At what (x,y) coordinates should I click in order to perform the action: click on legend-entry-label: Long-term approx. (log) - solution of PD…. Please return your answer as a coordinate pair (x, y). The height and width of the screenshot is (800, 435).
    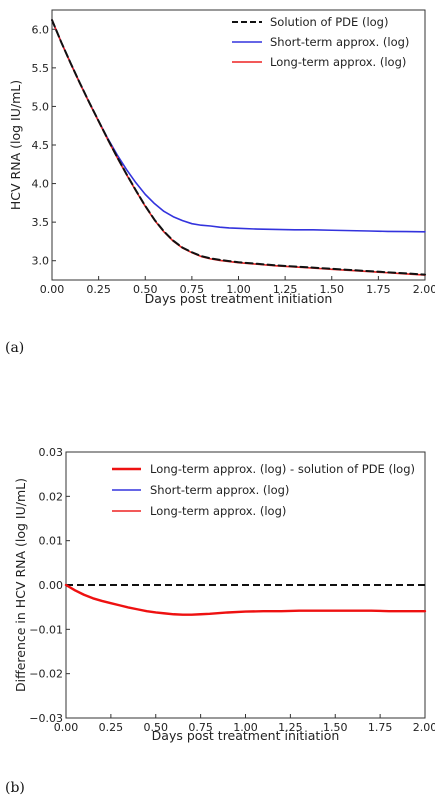
    Looking at the image, I should click on (282, 469).